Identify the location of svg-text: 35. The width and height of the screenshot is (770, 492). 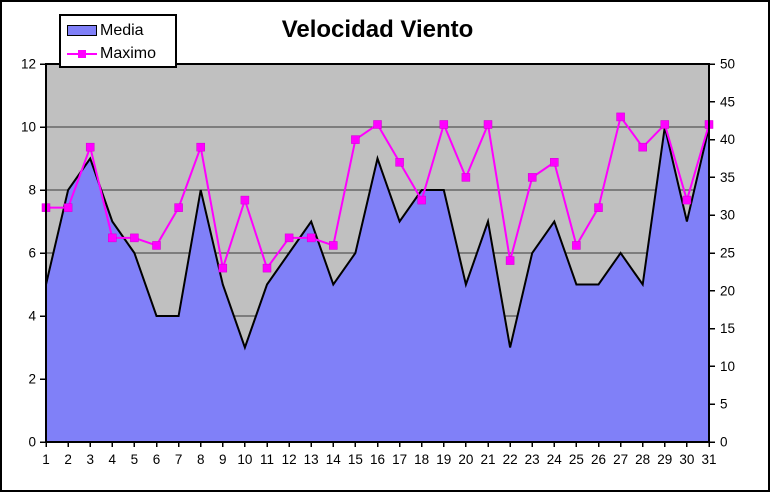
(727, 177).